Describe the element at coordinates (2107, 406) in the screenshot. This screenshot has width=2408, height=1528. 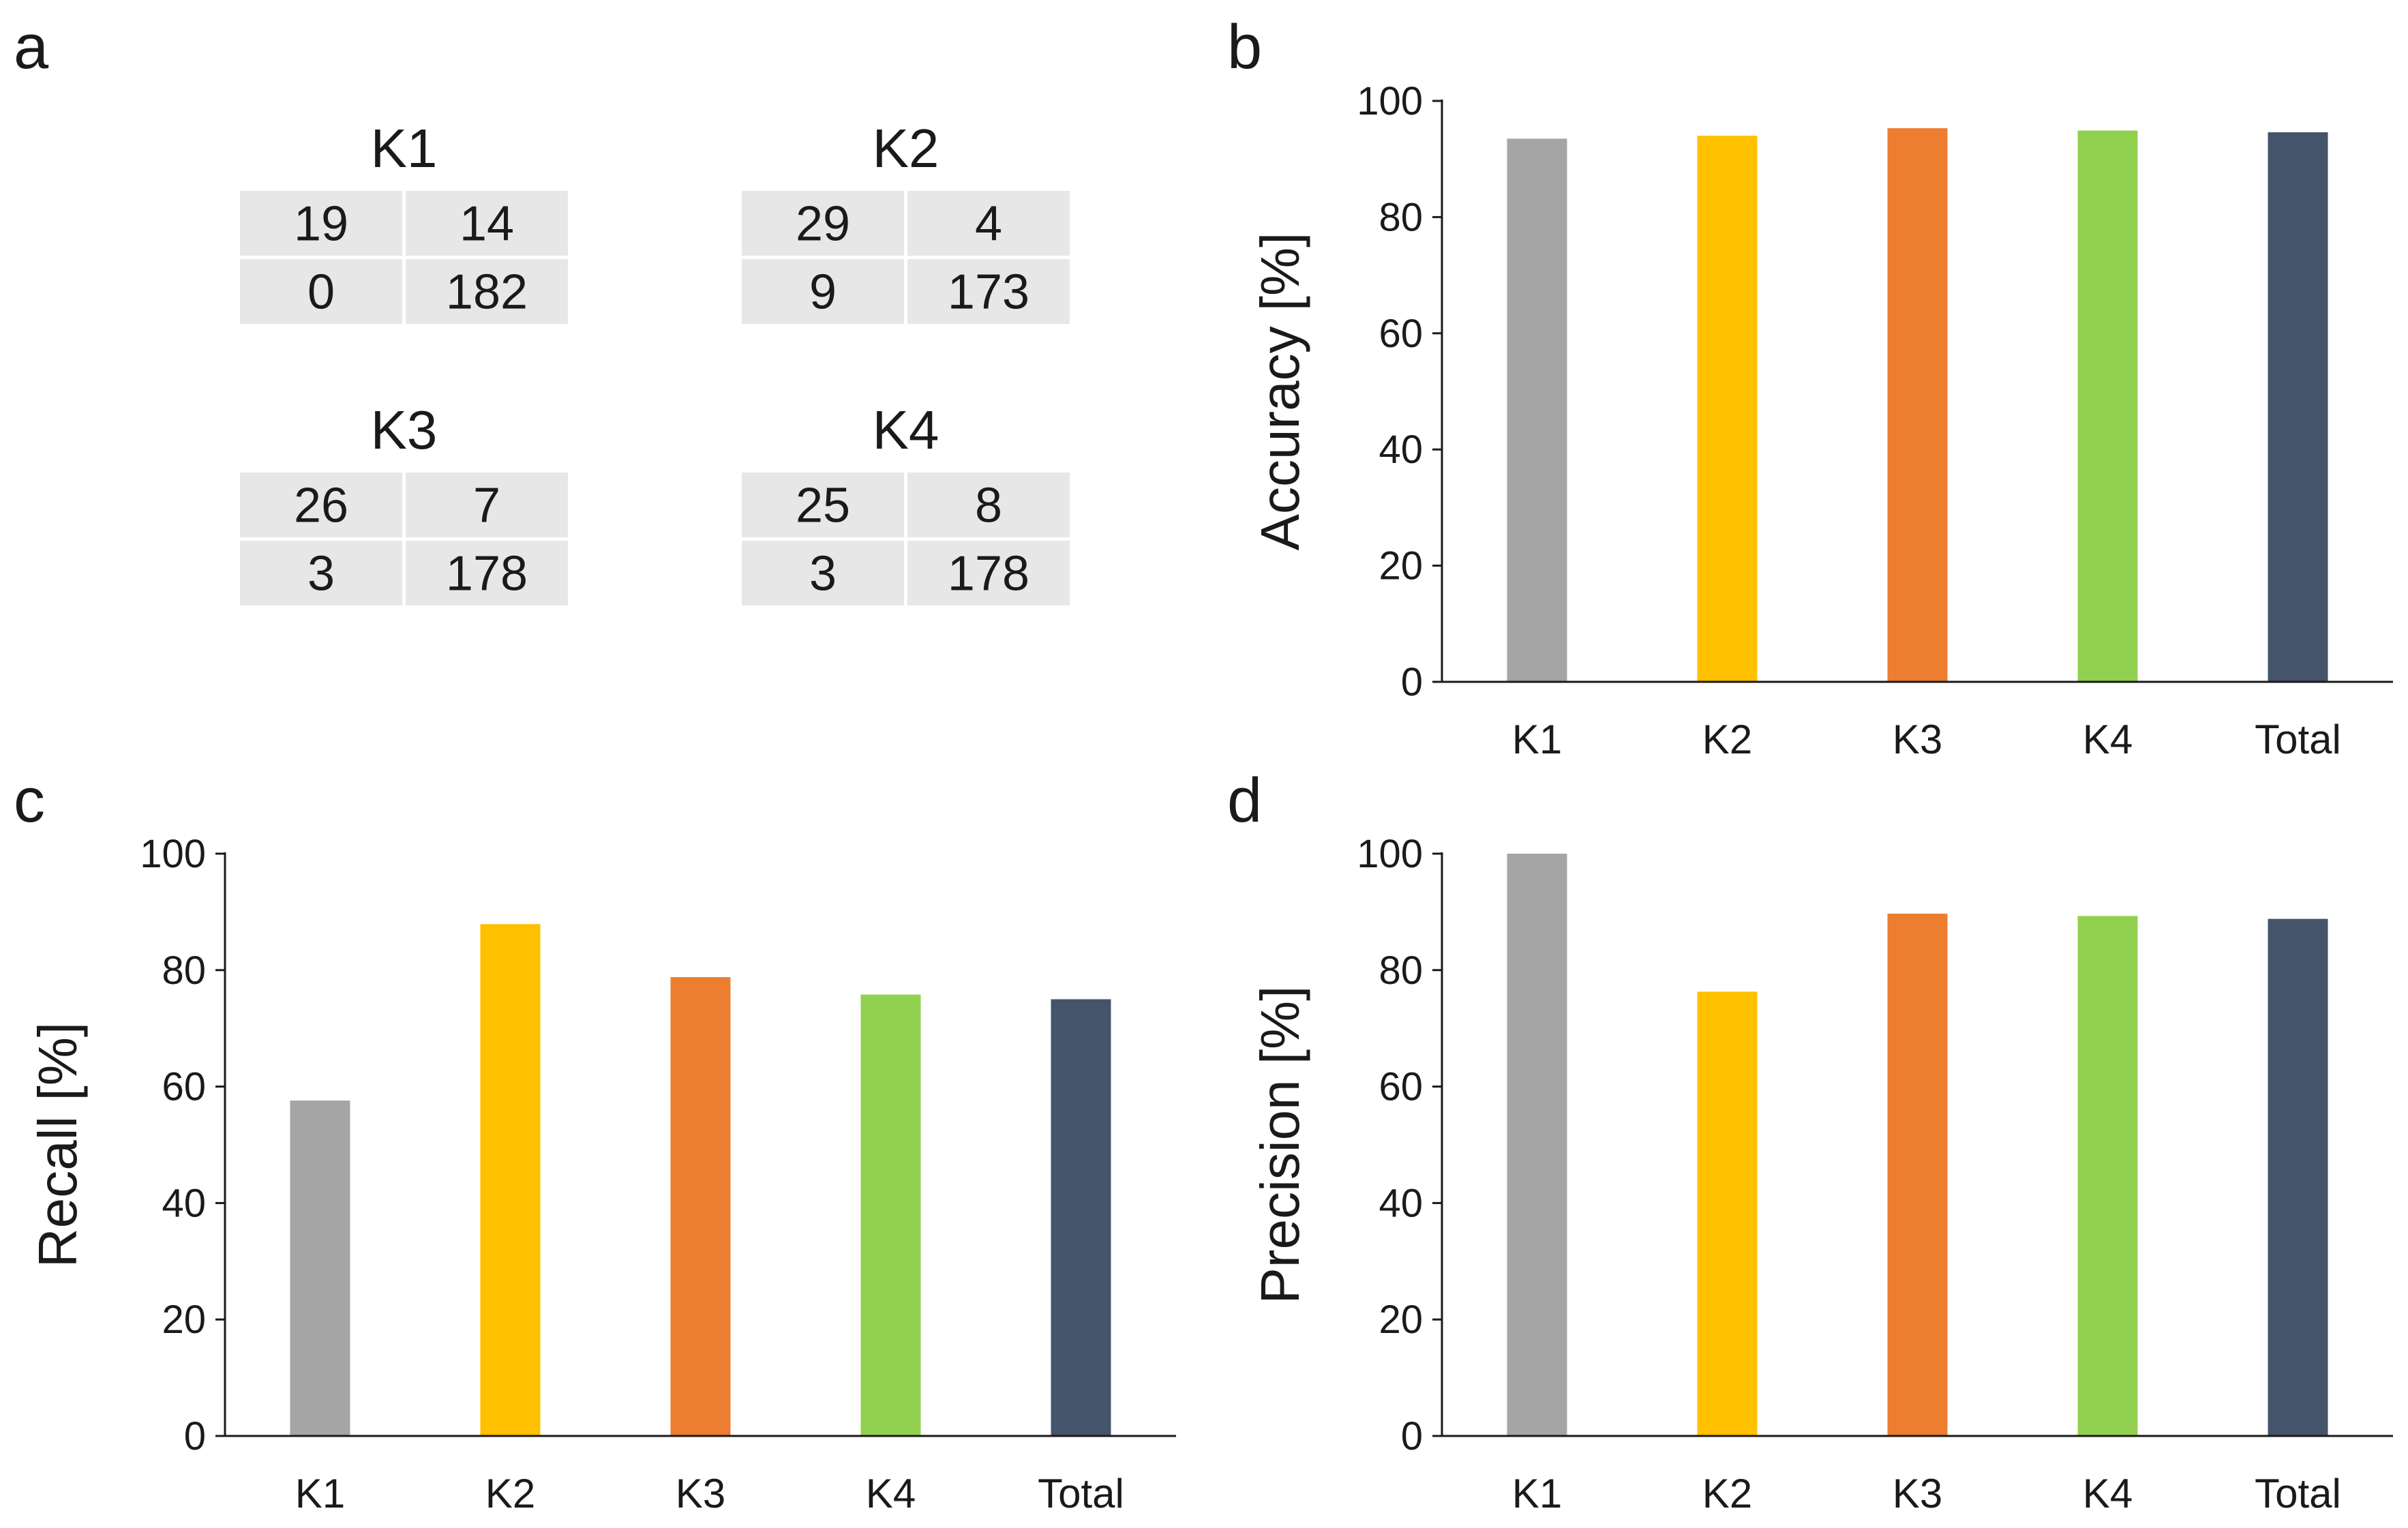
I see `accuracy-bar-k4` at that location.